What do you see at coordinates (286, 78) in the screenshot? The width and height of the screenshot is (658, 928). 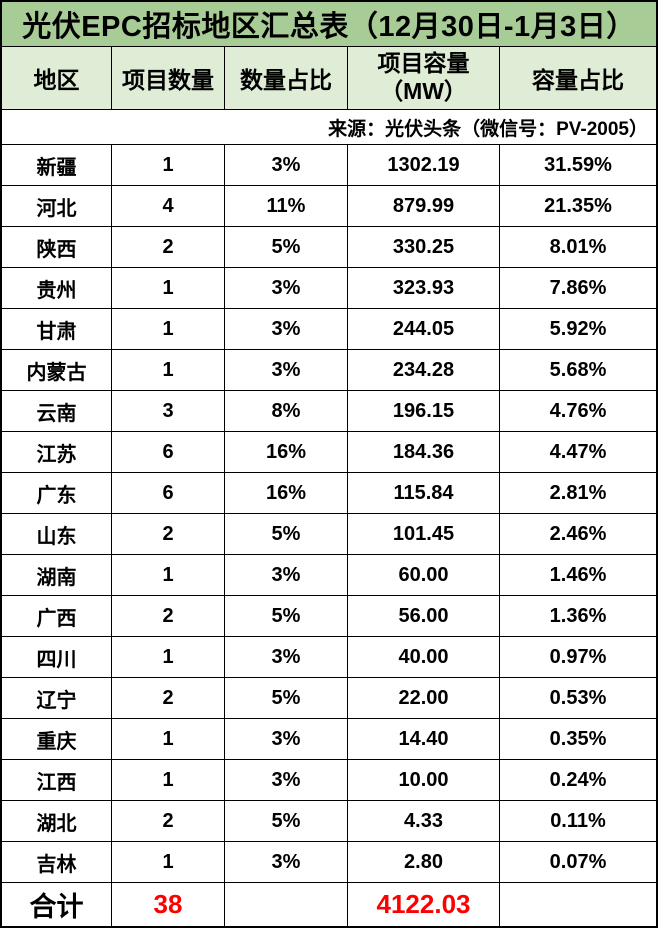 I see `column-header-count-share: 数量占比` at bounding box center [286, 78].